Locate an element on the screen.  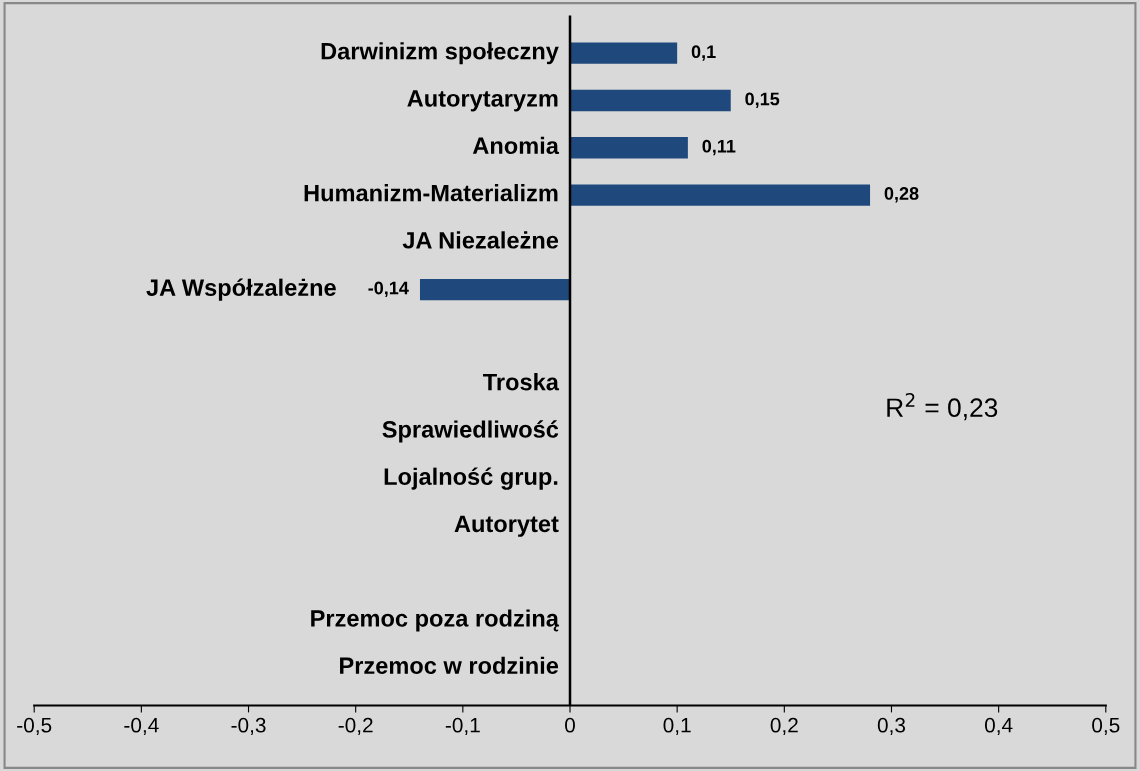
x-tick-label: -0,1 is located at coordinates (462, 726).